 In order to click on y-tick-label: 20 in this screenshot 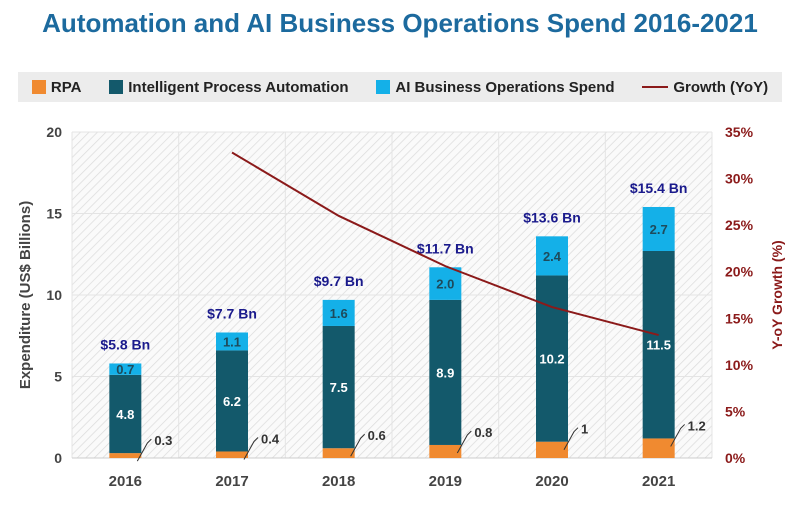, I will do `click(54, 132)`.